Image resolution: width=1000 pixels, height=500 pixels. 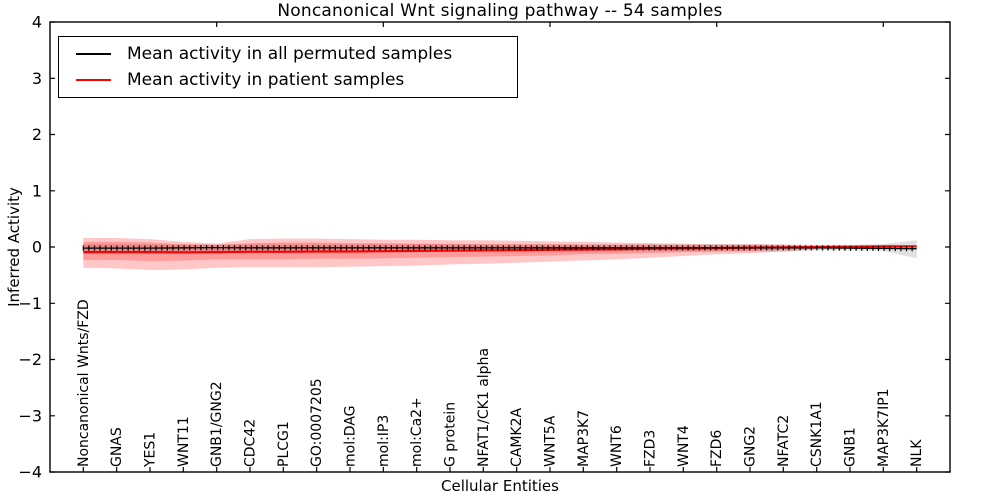 I want to click on x-category-label: YES1, so click(x=151, y=450).